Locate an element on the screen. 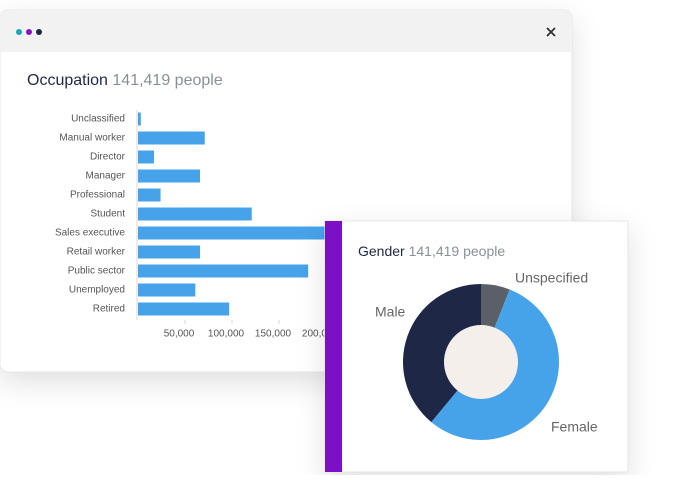  y-tick-label: Director is located at coordinates (108, 157).